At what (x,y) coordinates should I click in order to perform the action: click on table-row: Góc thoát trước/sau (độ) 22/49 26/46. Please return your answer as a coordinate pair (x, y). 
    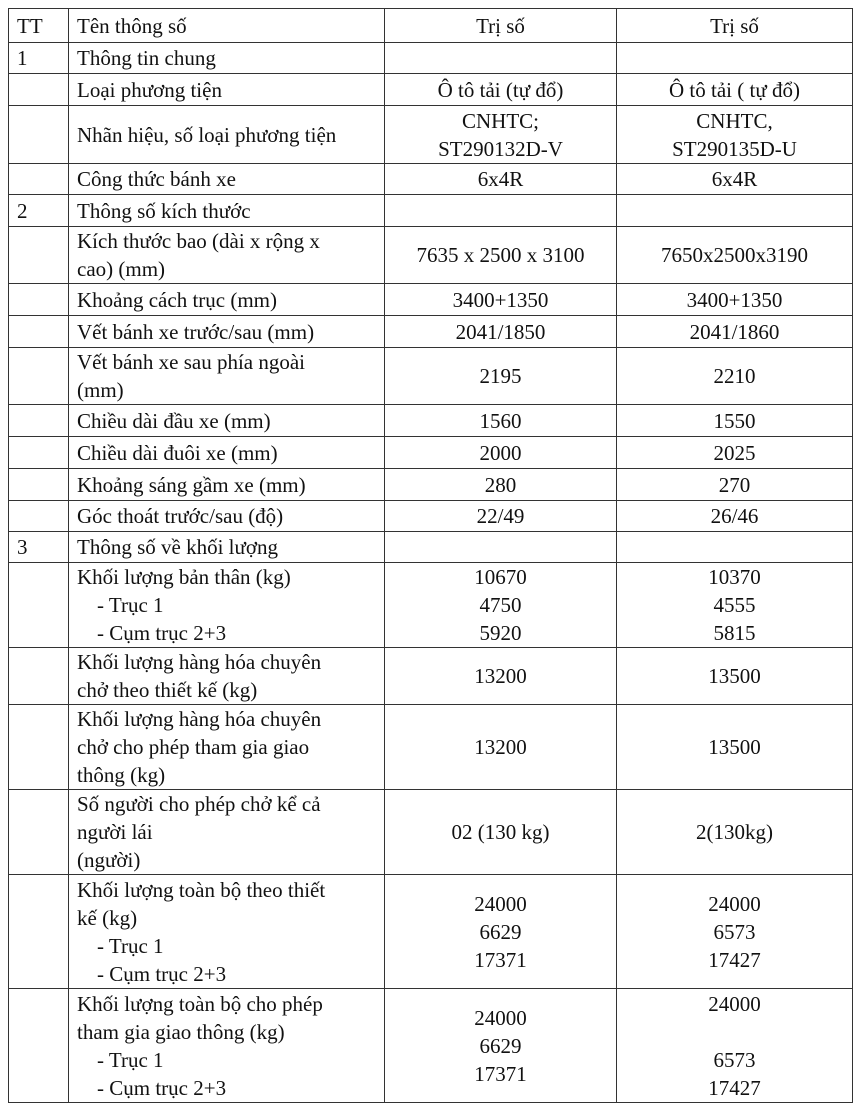
    Looking at the image, I should click on (430, 516).